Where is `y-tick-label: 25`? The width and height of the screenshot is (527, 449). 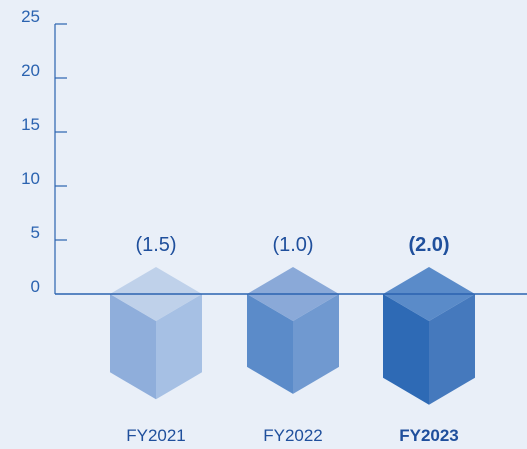
y-tick-label: 25 is located at coordinates (30, 16).